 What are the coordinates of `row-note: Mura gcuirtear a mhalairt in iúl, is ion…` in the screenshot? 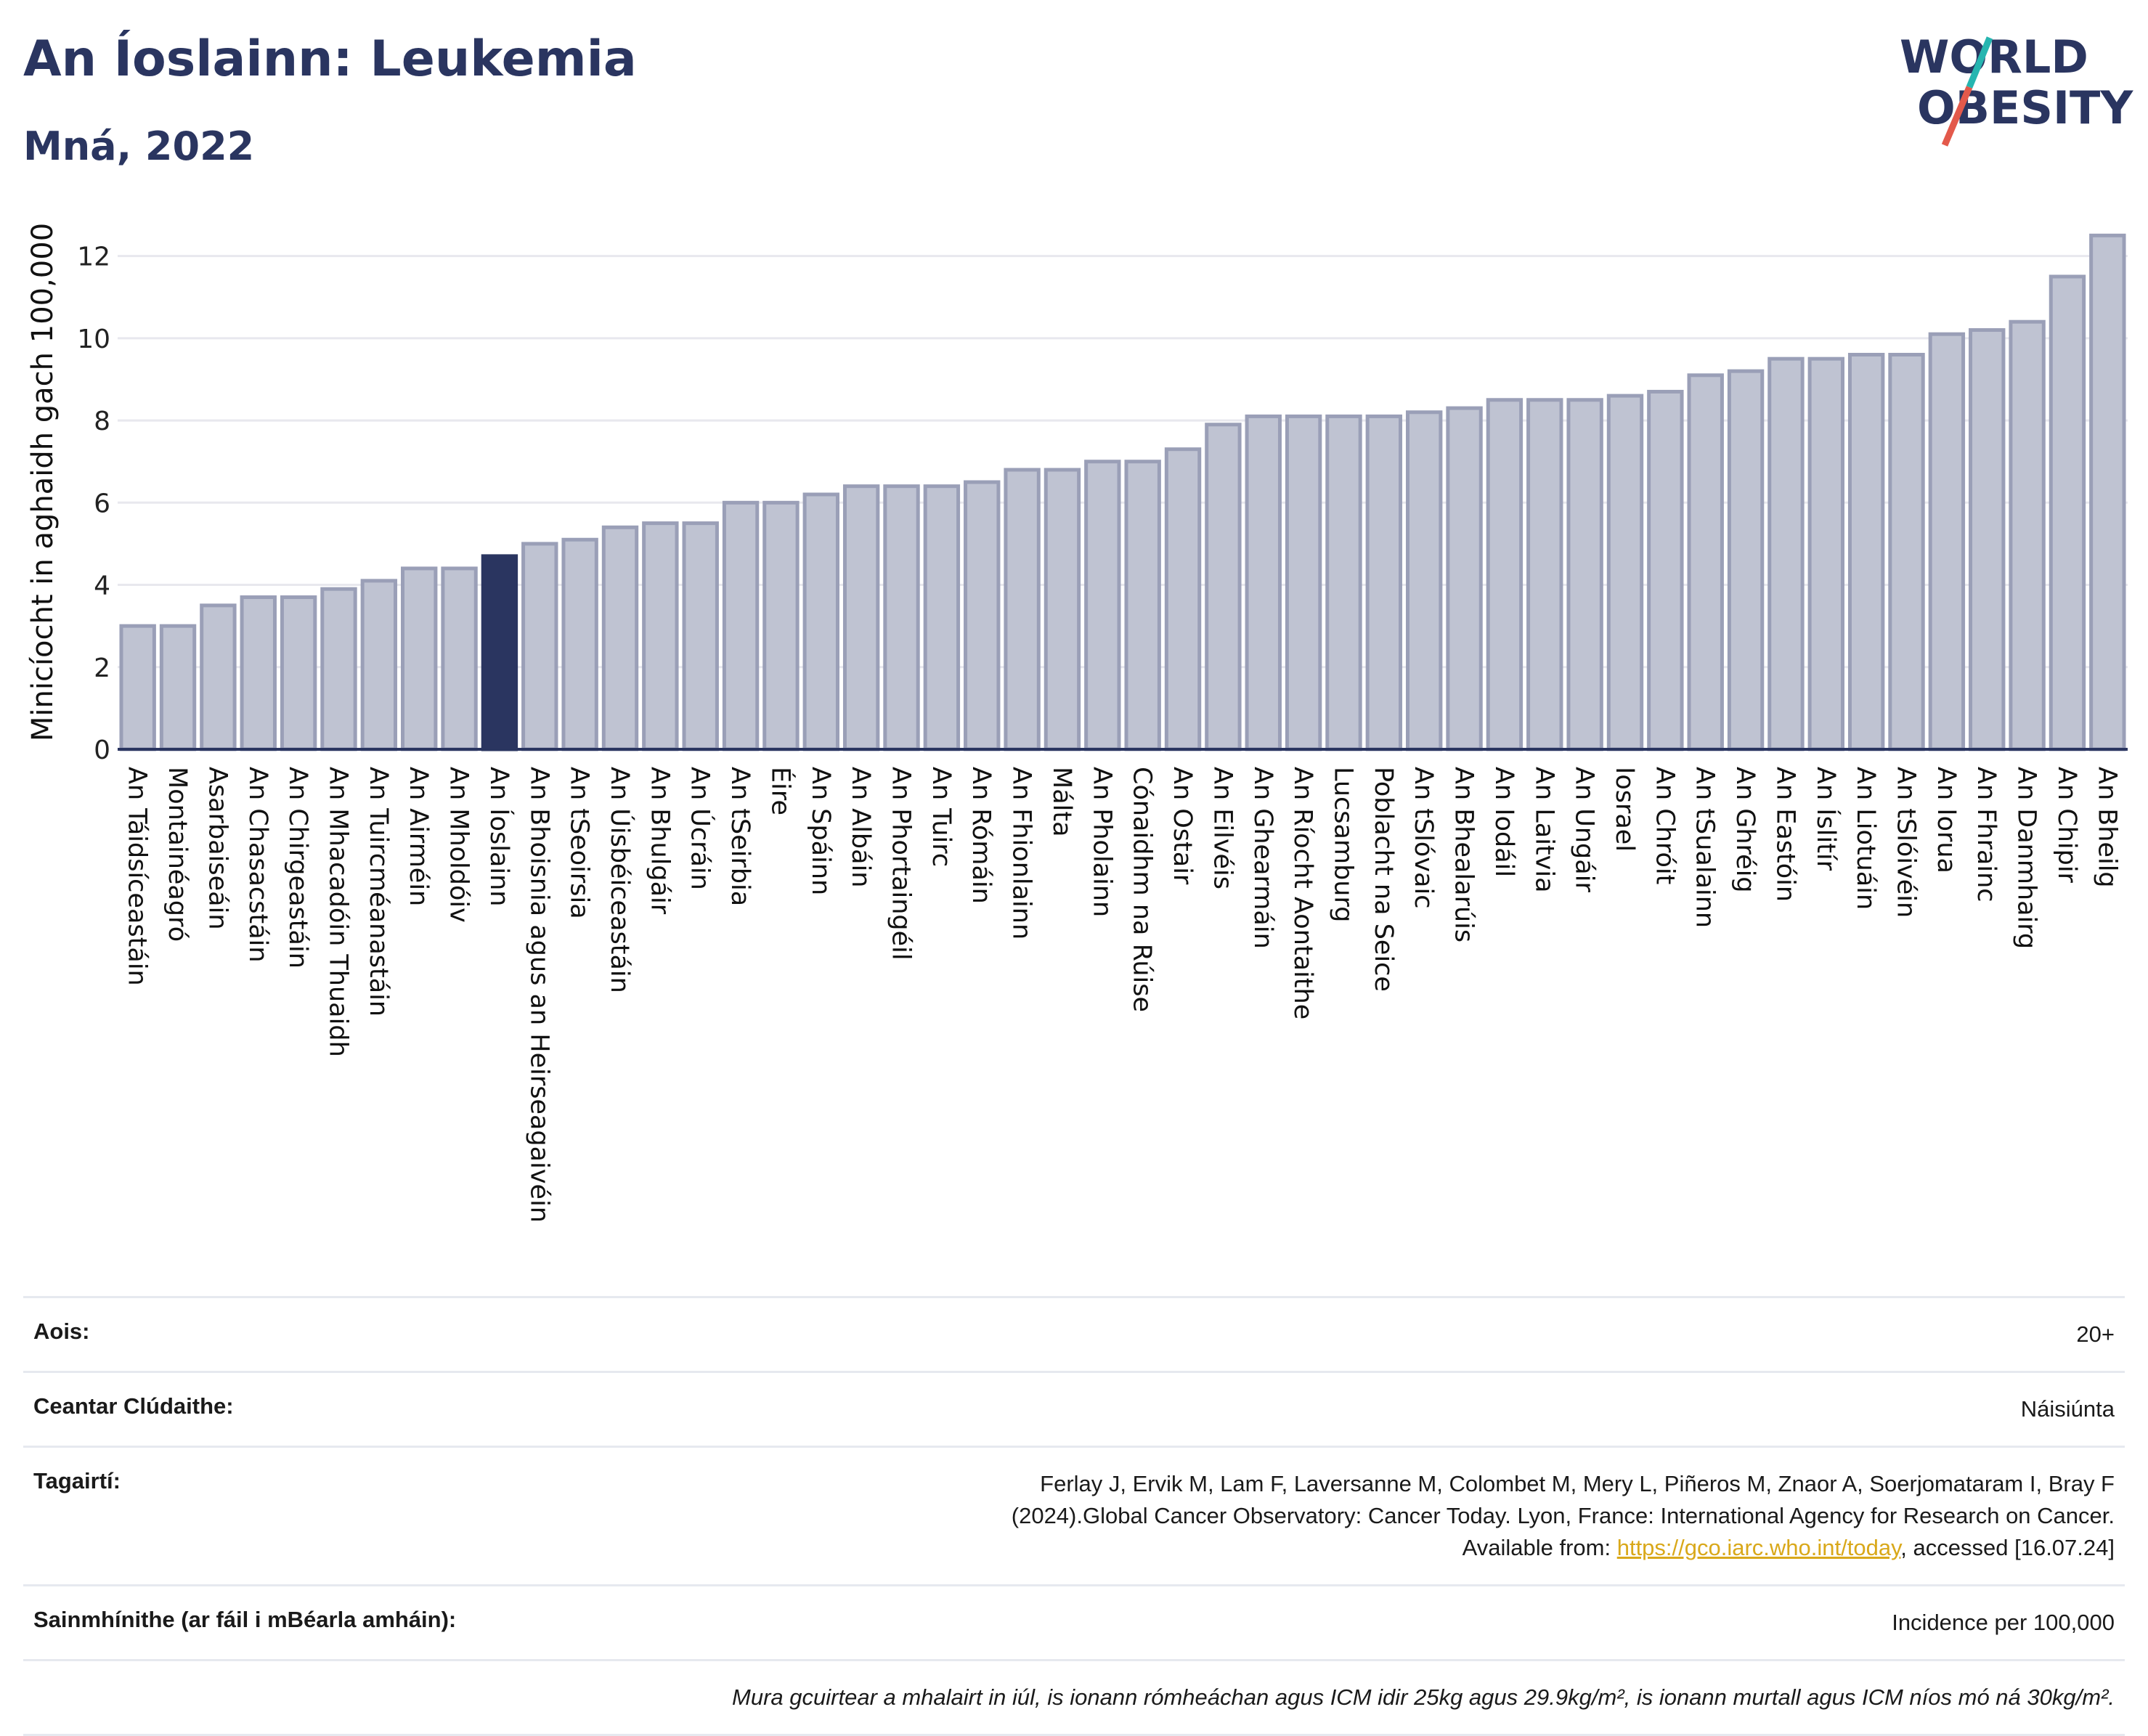 It's located at (1074, 1697).